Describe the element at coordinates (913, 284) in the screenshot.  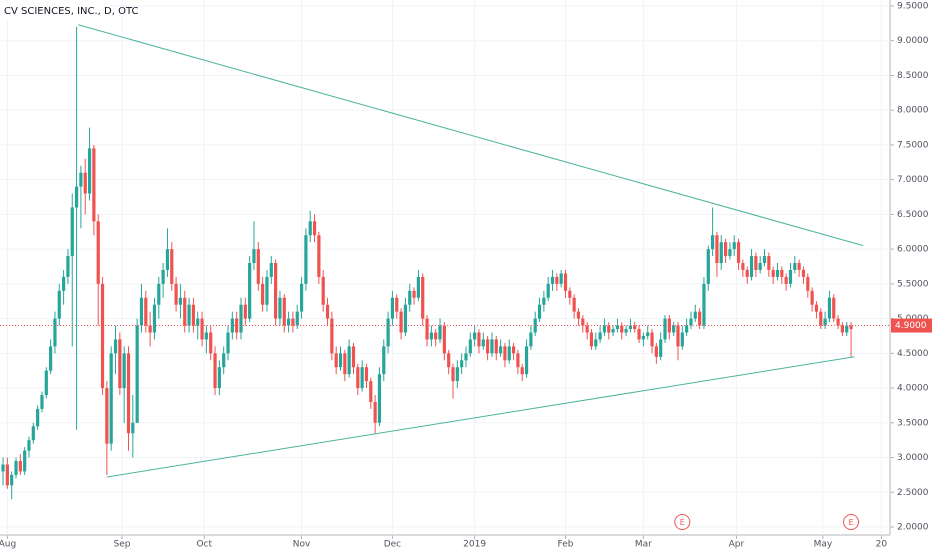
I see `y-tick-label: 5.5000` at that location.